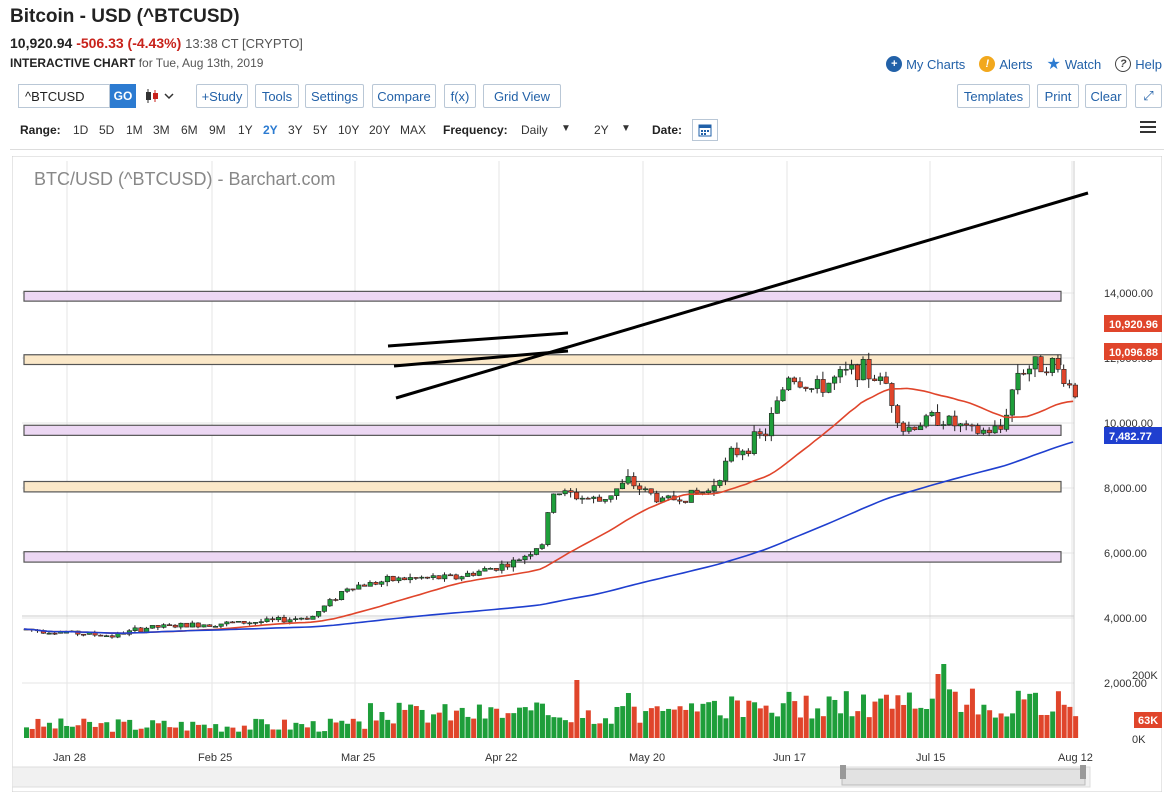 The width and height of the screenshot is (1174, 798). I want to click on expand-button: ⤢, so click(1148, 96).